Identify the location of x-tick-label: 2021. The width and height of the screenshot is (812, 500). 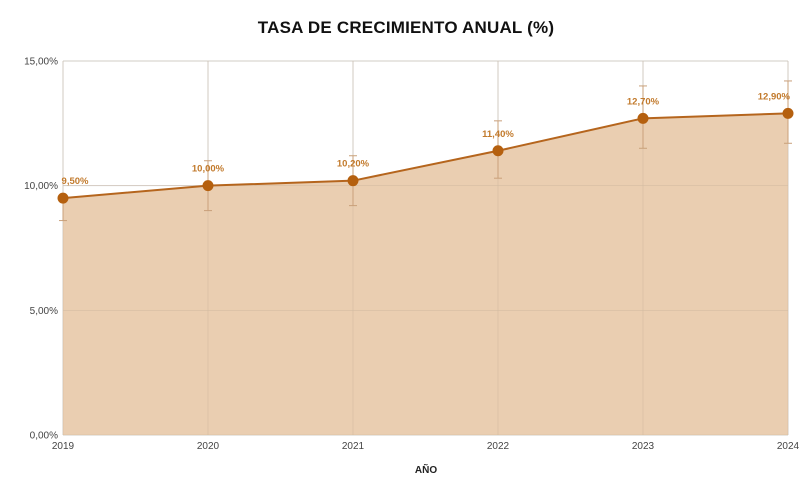
(353, 446).